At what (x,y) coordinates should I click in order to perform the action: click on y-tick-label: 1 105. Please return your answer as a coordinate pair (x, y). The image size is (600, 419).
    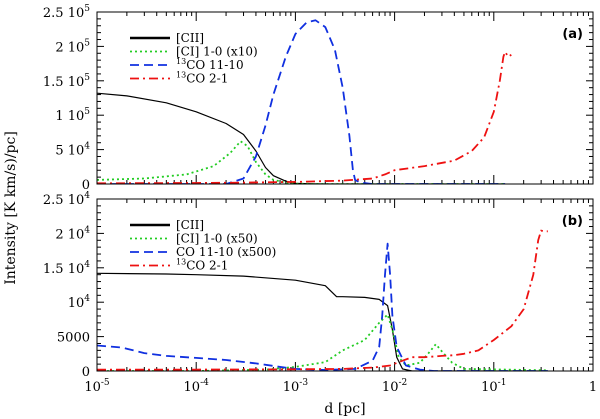
    Looking at the image, I should click on (72, 115).